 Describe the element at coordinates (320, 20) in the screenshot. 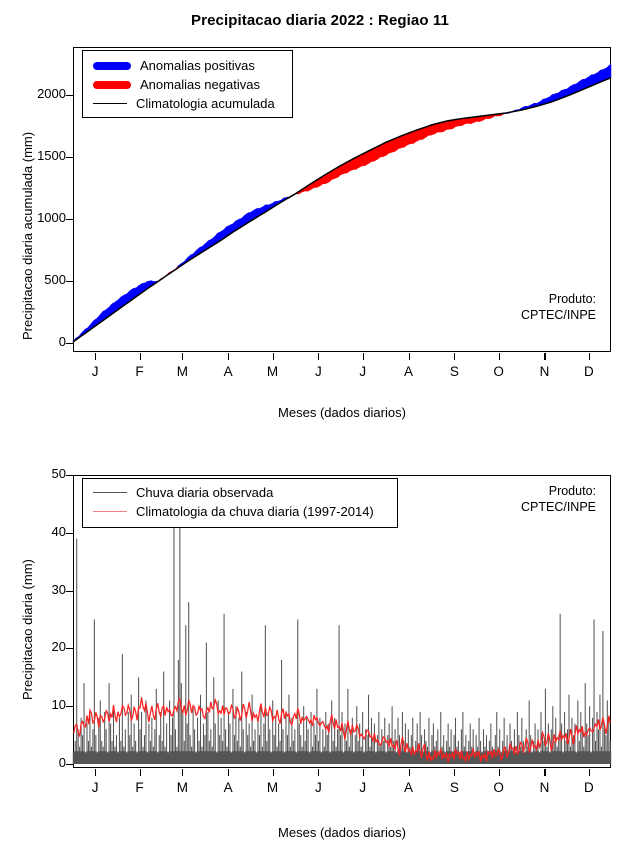

I see `figure-title: Precipitacao diaria 2022 : Regiao 11` at that location.